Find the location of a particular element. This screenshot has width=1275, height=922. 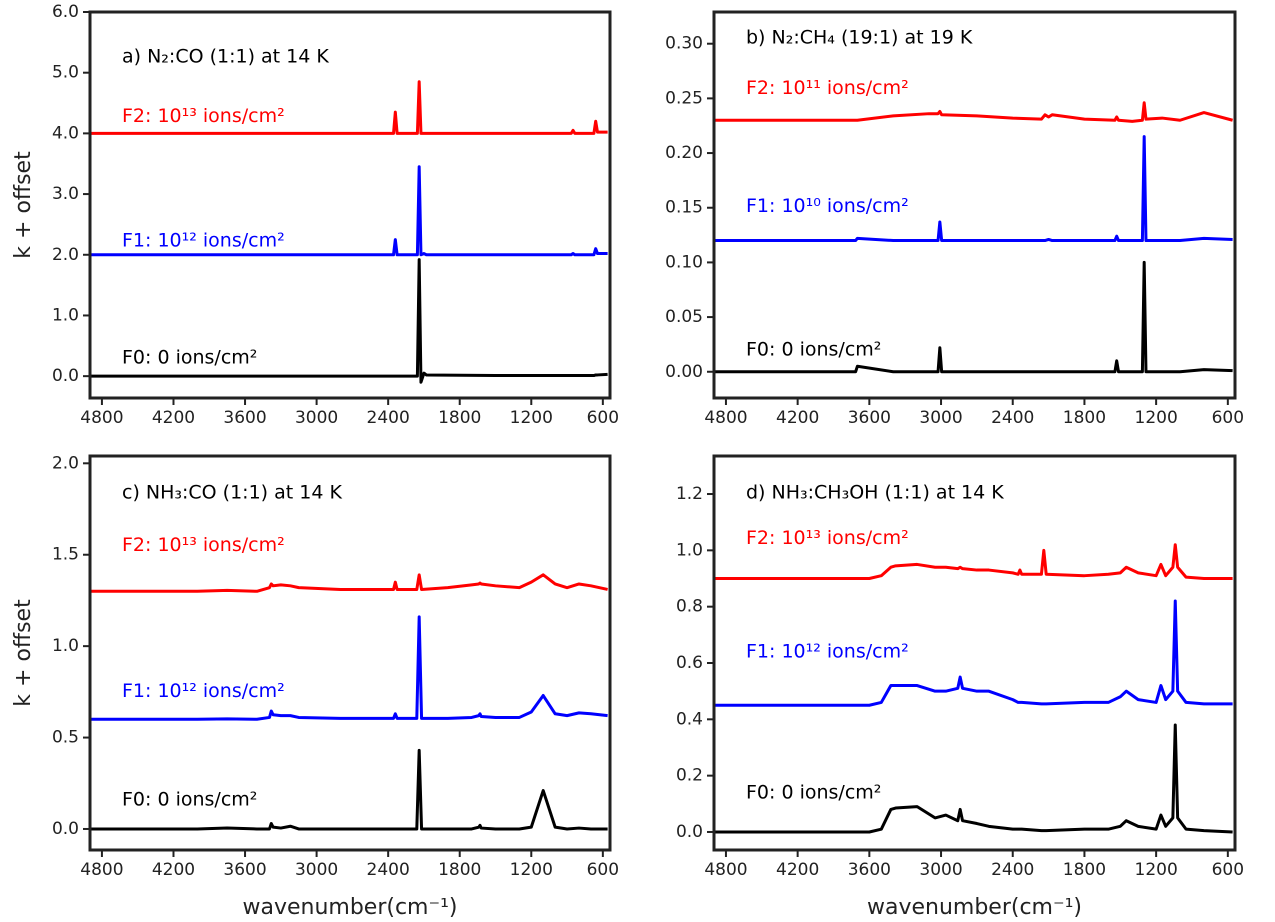

y-tick-label: 1.5 is located at coordinates (65, 555).